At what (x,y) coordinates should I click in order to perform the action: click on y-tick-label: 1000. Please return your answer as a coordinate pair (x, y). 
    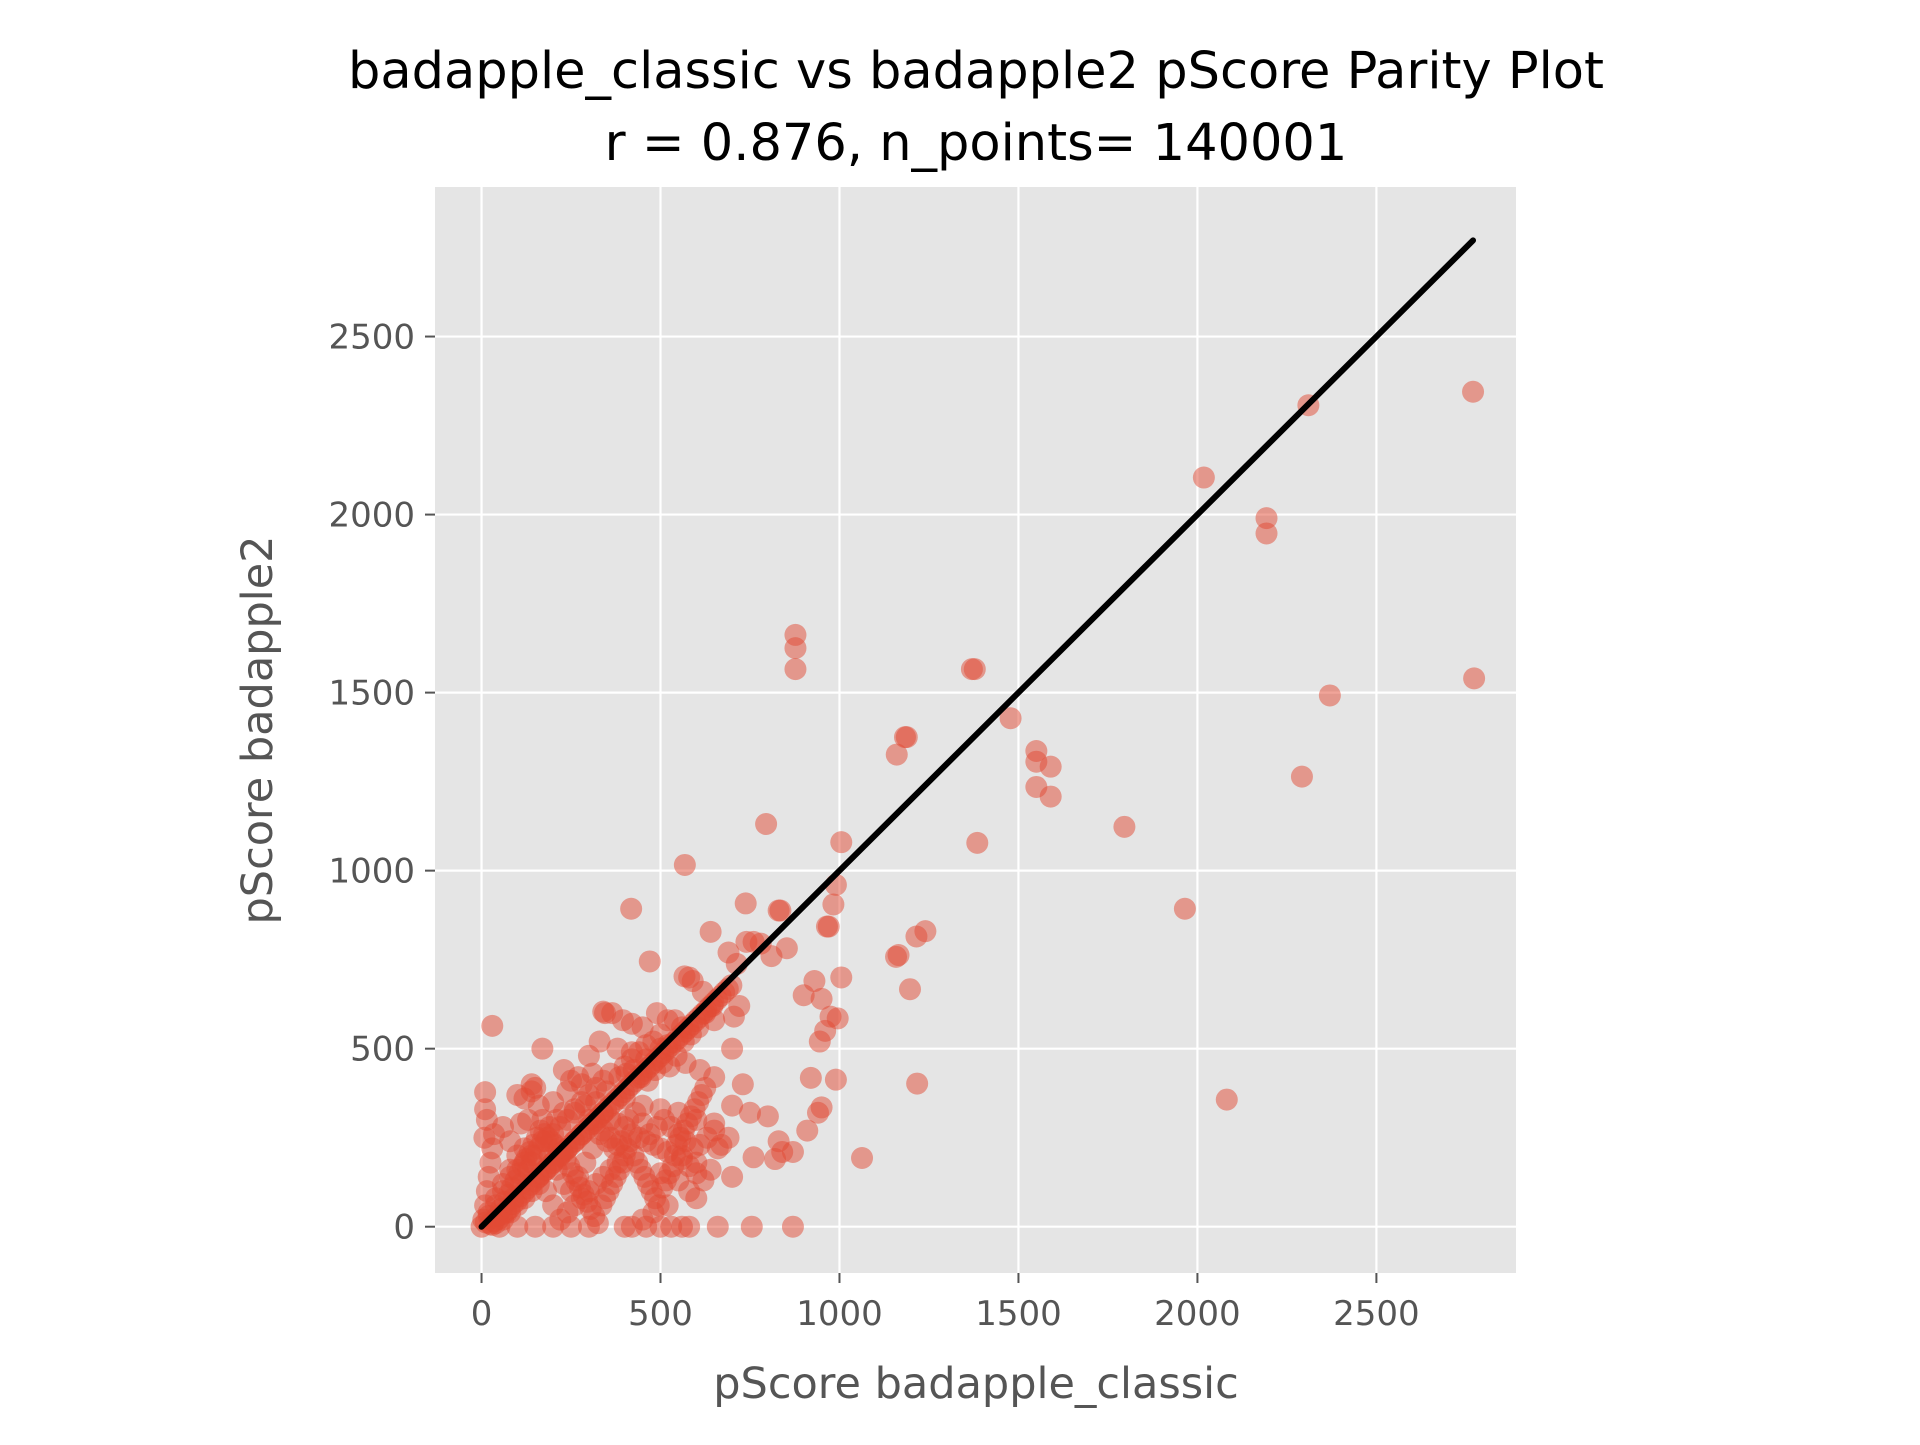
    Looking at the image, I should click on (371, 872).